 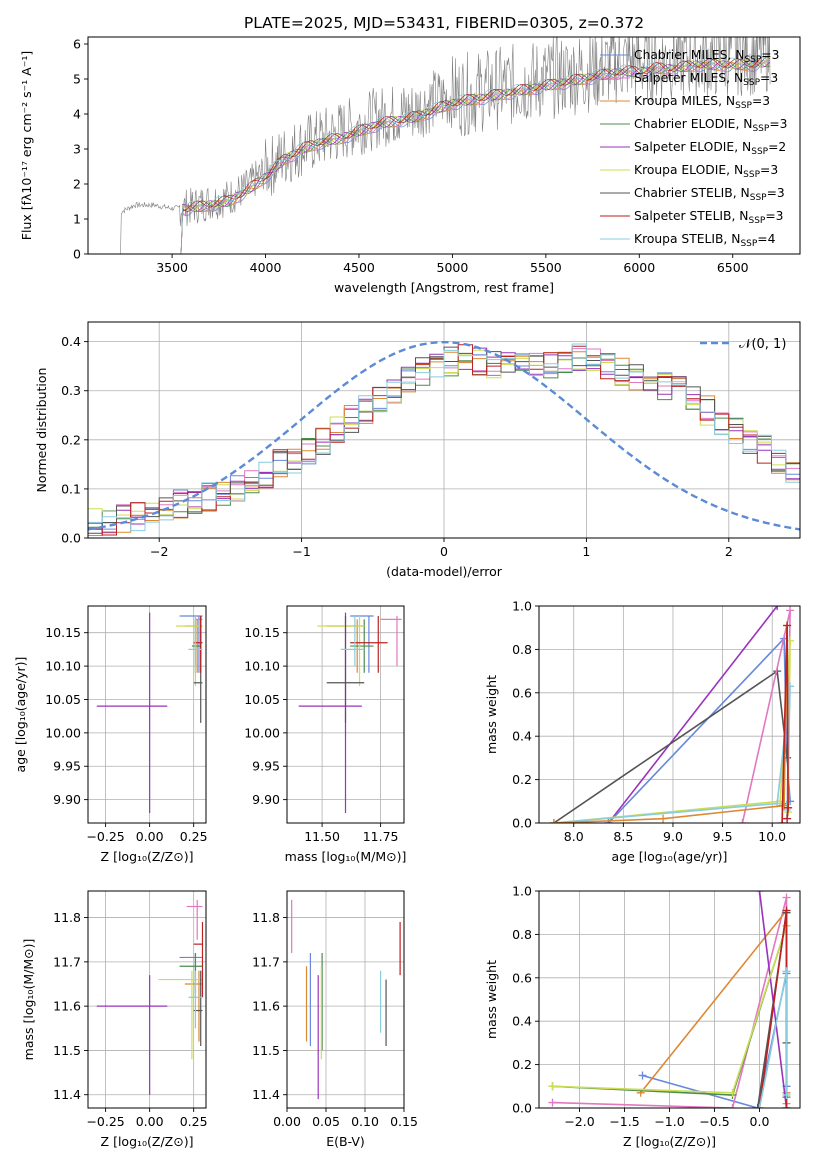 I want to click on y-tick-label: 10.05, so click(x=63, y=699).